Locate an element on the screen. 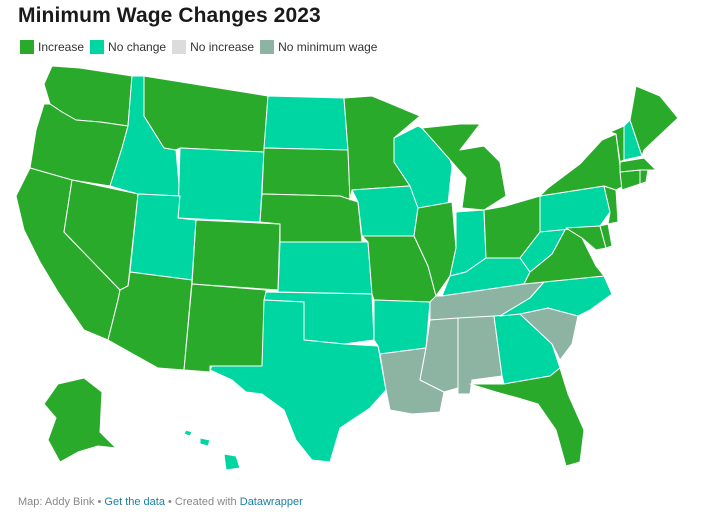 This screenshot has width=704, height=518. state-alaska is located at coordinates (80, 420).